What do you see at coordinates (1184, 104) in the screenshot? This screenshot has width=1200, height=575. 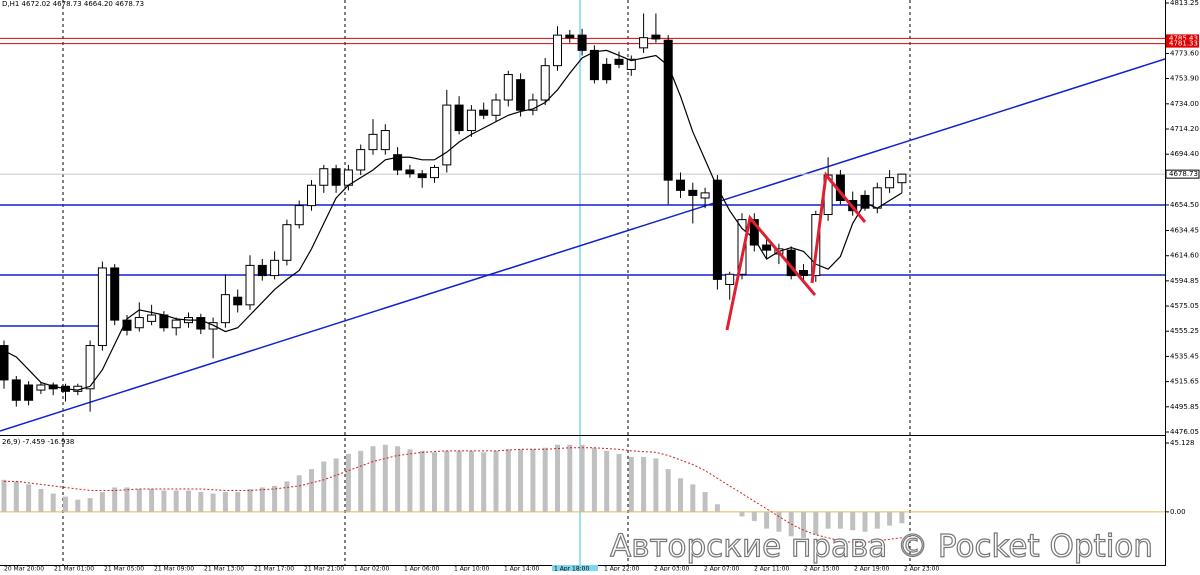 I see `y-tick-label: 4734.00` at bounding box center [1184, 104].